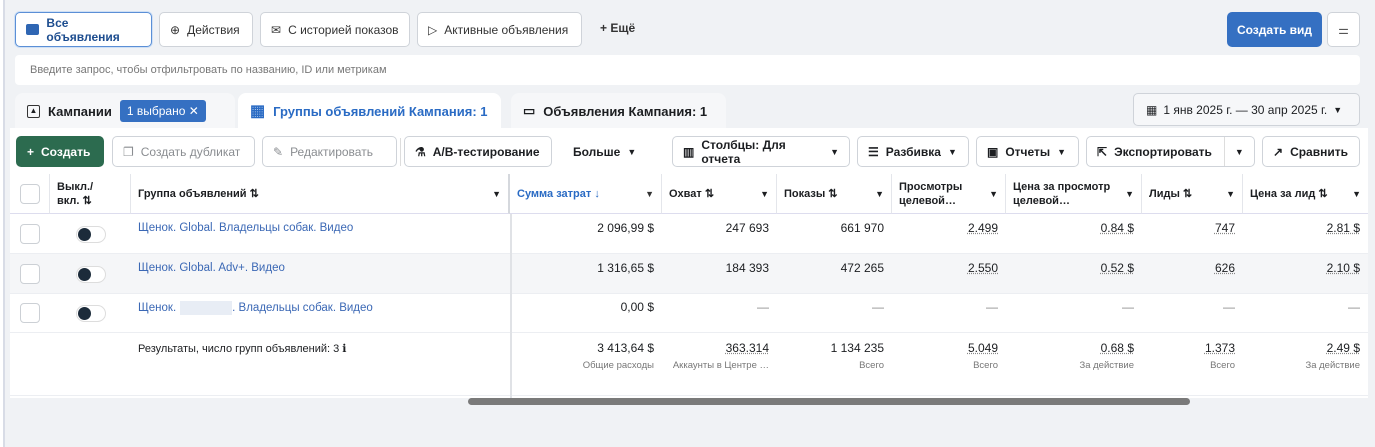 This screenshot has height=447, width=1375. Describe the element at coordinates (1027, 151) in the screenshot. I see `reports-button: ▣ Отчеты ▼` at that location.